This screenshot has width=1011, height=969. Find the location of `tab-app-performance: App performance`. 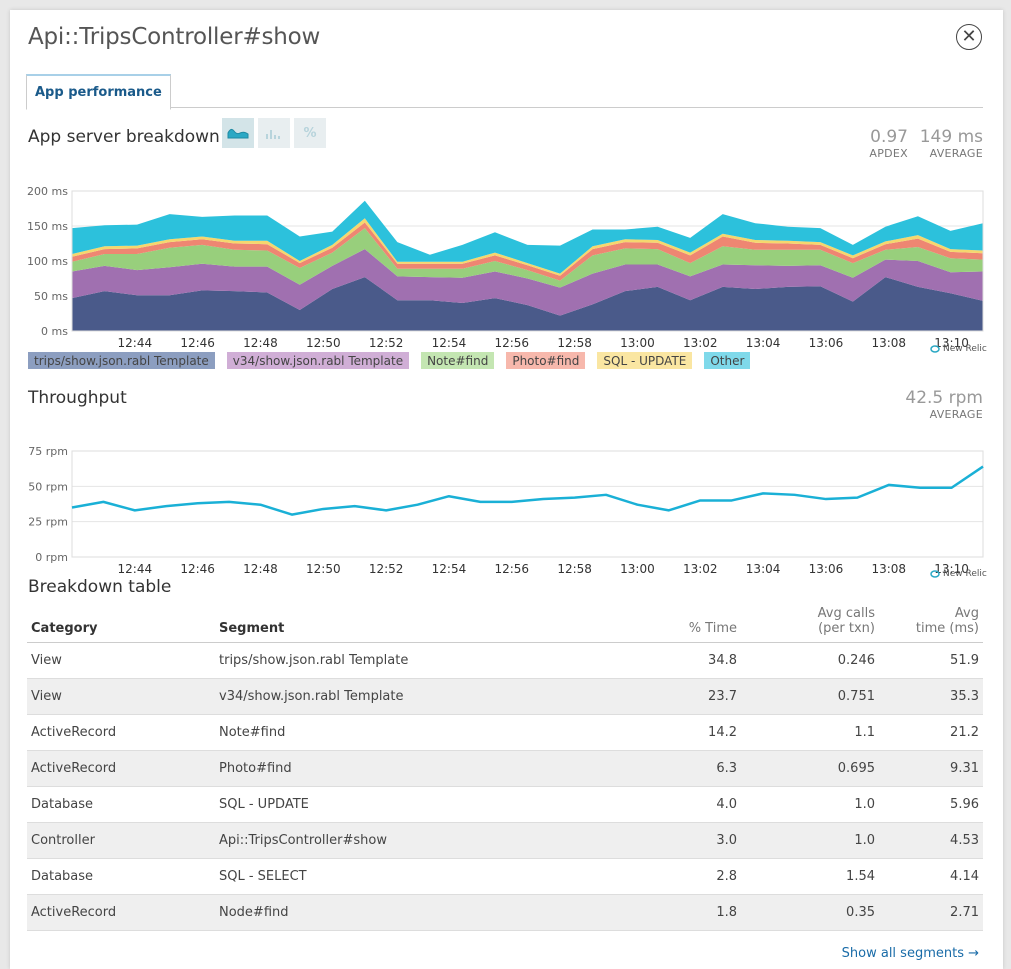

tab-app-performance: App performance is located at coordinates (98, 92).